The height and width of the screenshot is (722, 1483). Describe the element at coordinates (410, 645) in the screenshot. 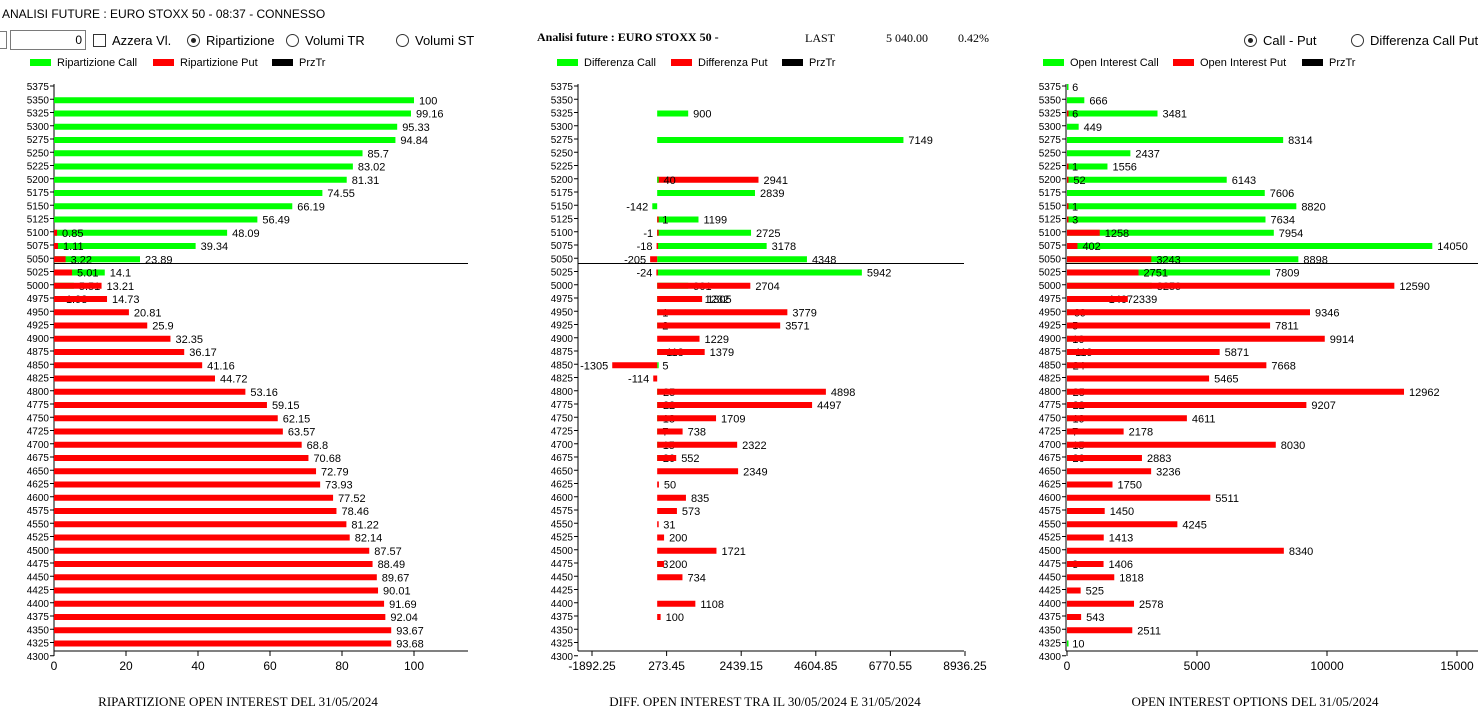

I see `bar-label: 93.68` at that location.